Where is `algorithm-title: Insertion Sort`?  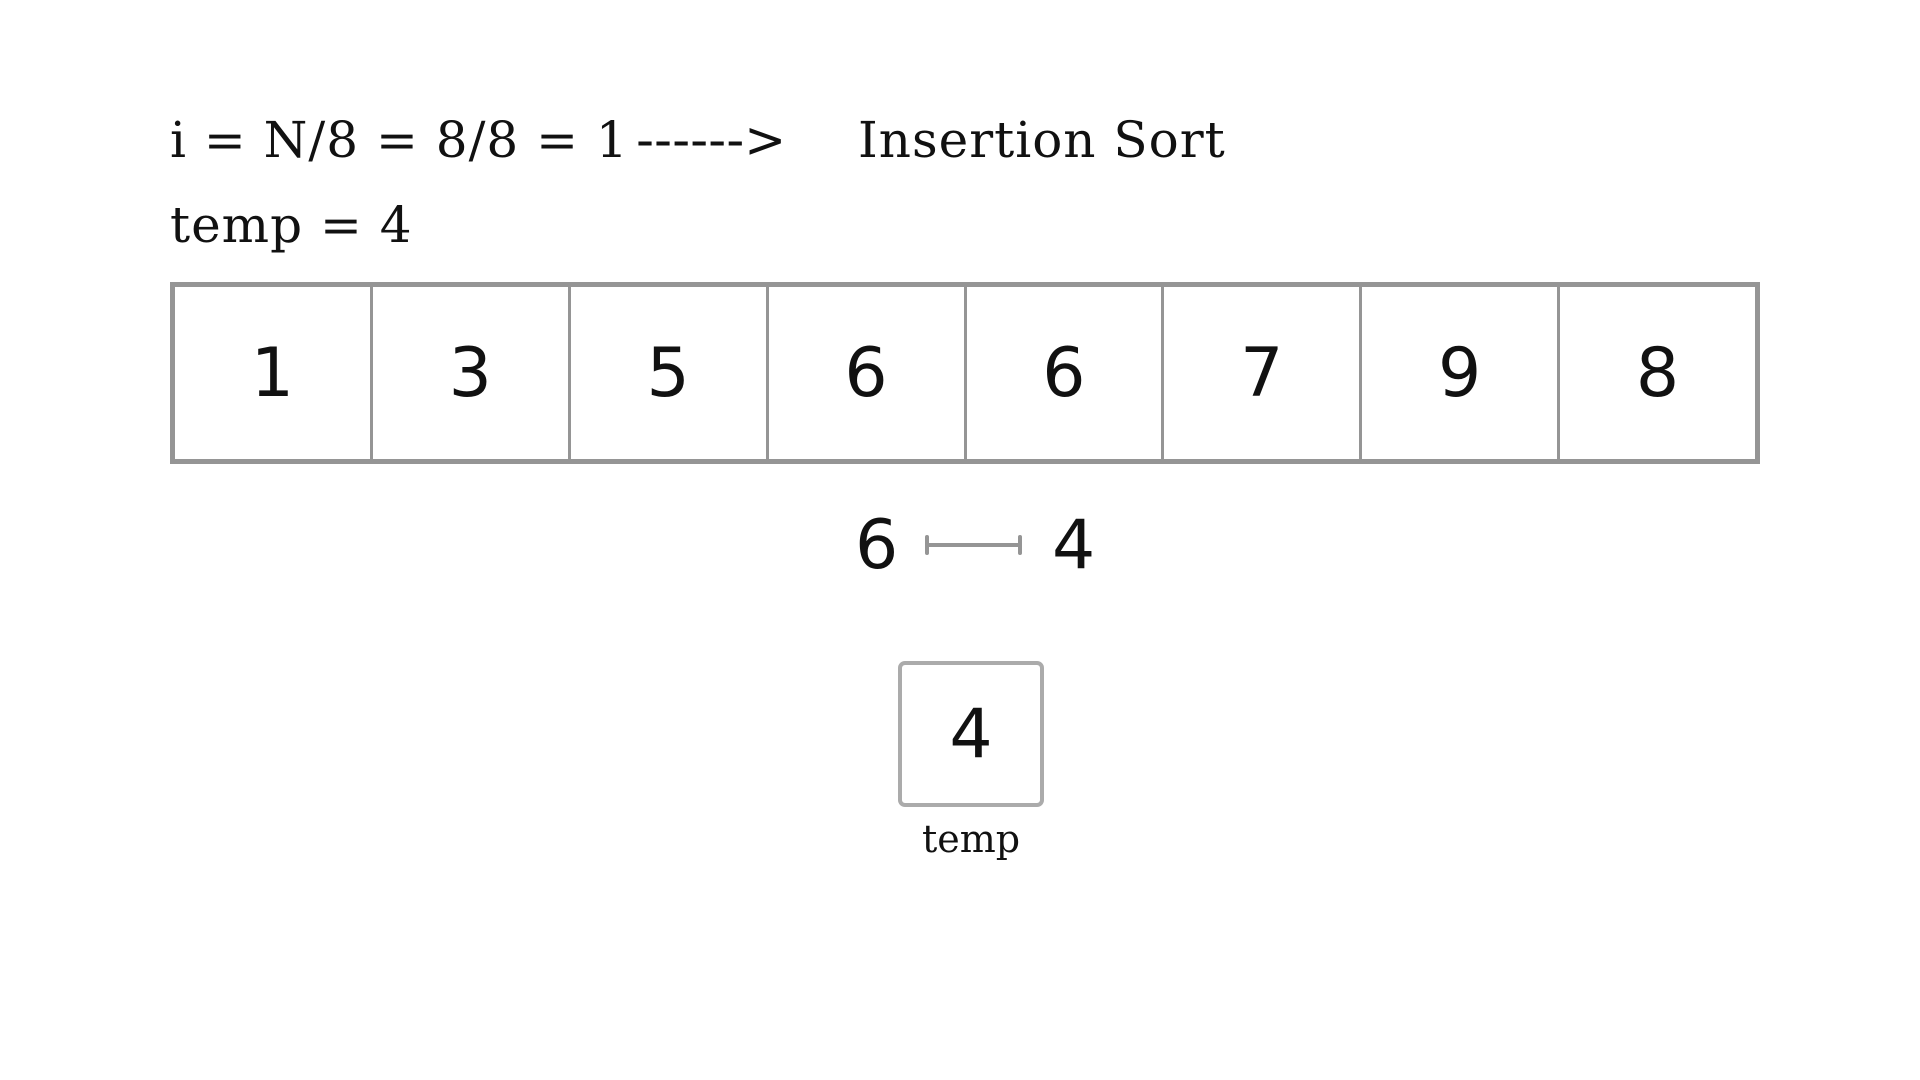
algorithm-title: Insertion Sort is located at coordinates (1042, 140).